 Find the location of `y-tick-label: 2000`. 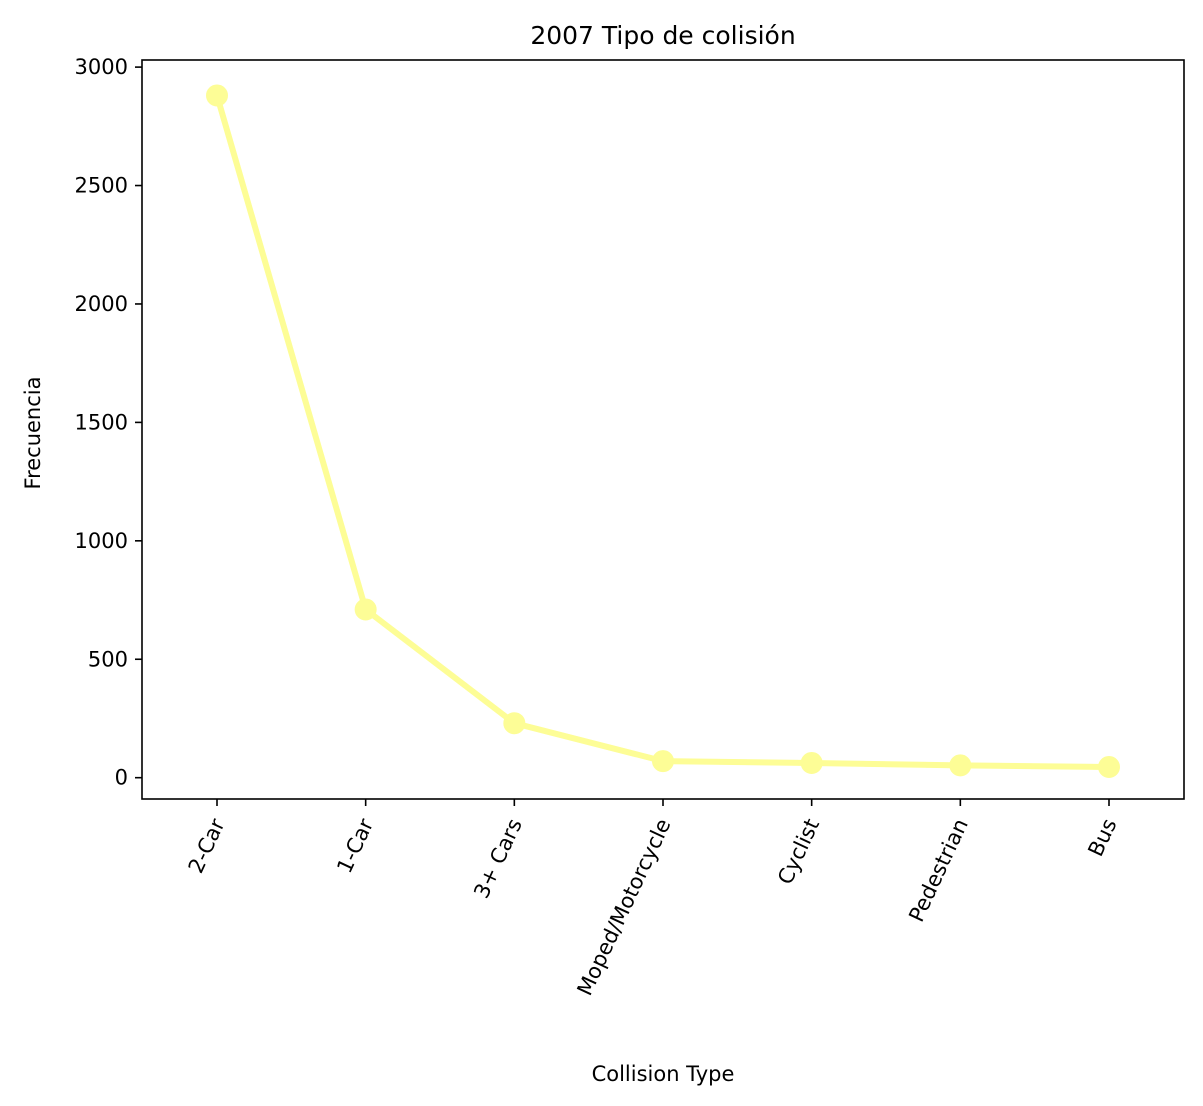

y-tick-label: 2000 is located at coordinates (101, 304).